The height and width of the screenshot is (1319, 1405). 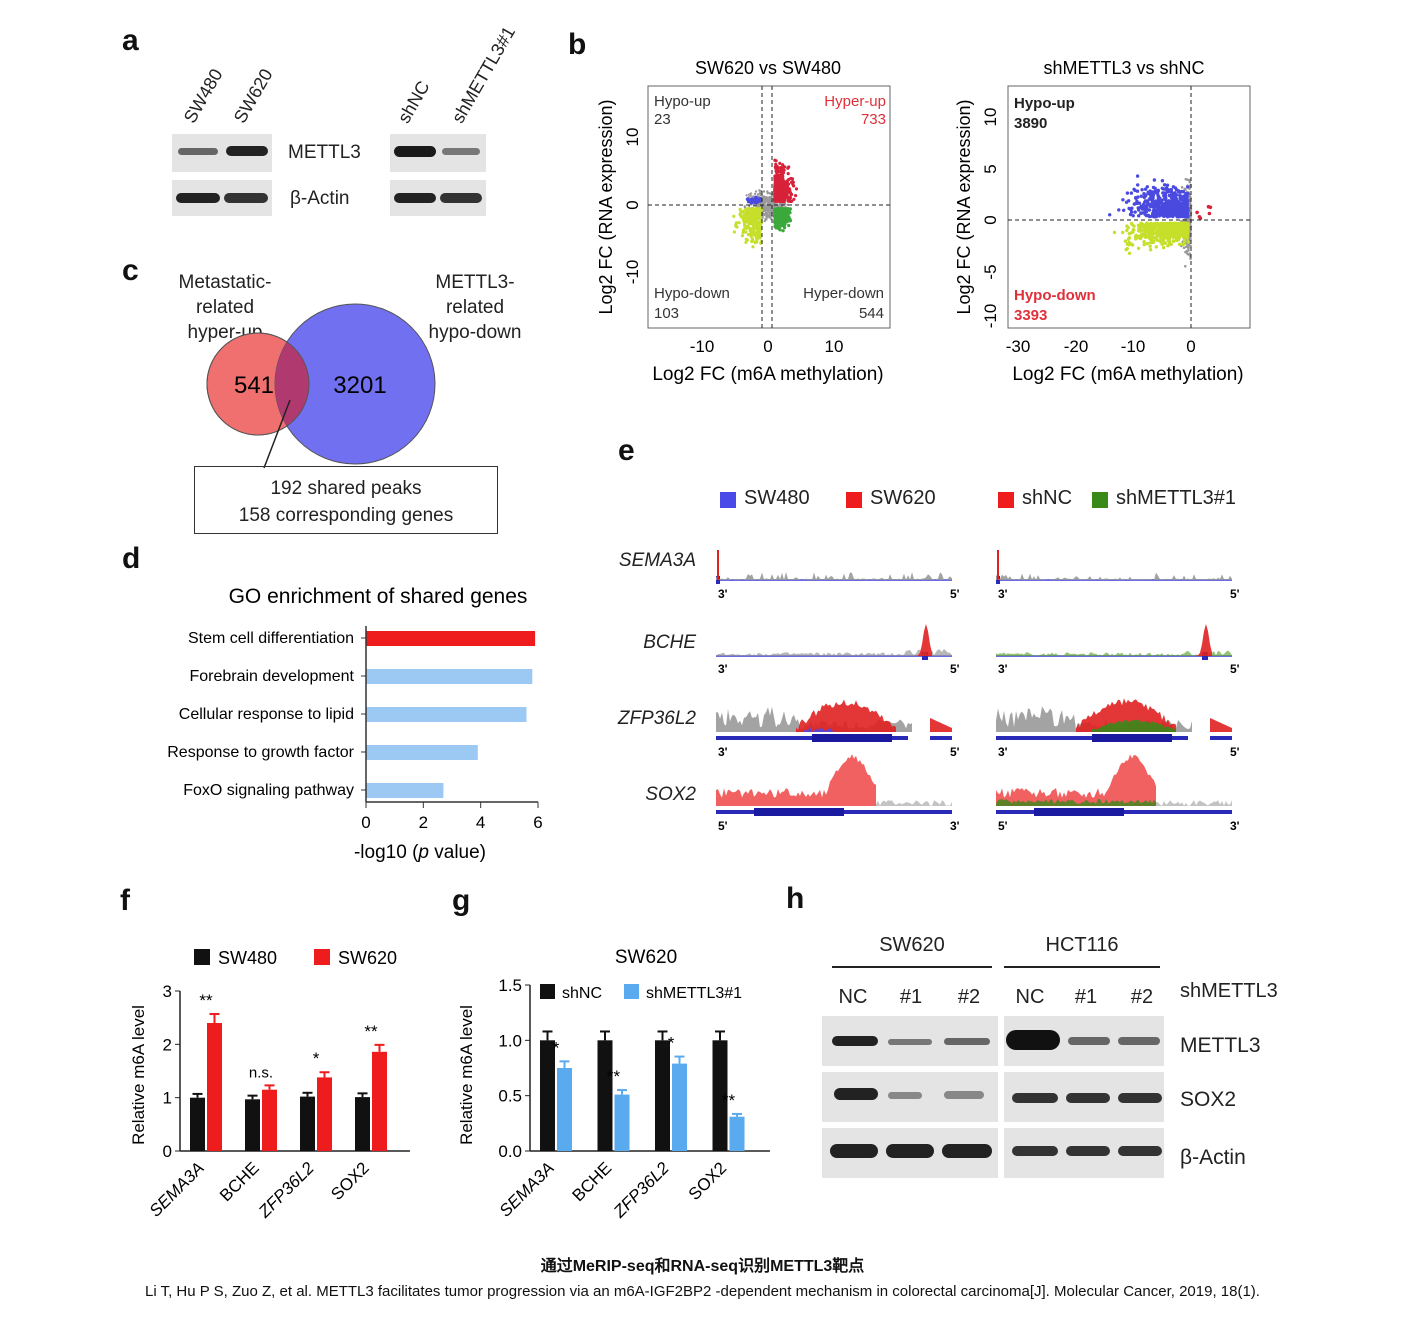 What do you see at coordinates (1003, 669) in the screenshot?
I see `bche-end-left-b: 3'` at bounding box center [1003, 669].